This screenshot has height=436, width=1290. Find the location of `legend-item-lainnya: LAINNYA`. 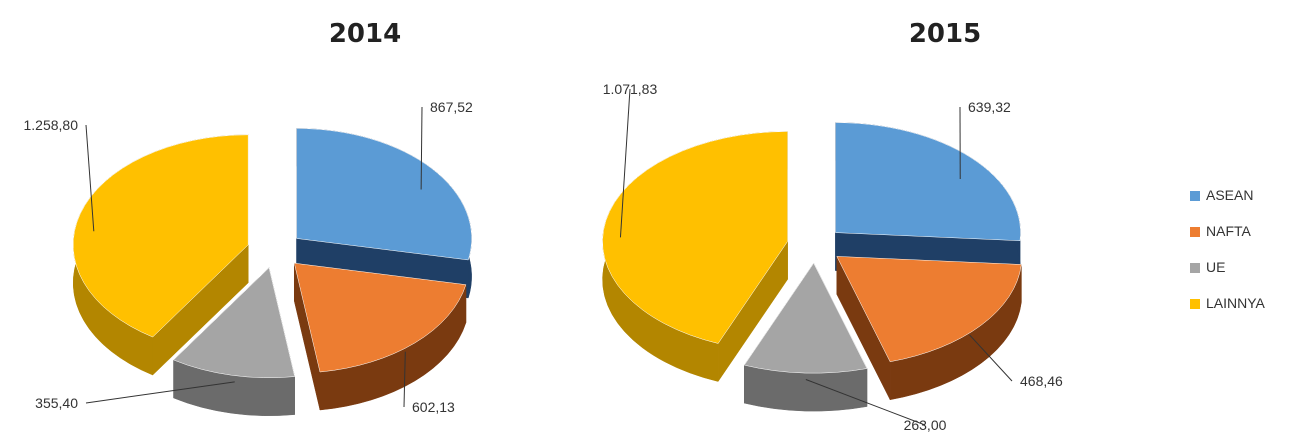

legend-item-lainnya: LAINNYA is located at coordinates (1228, 303).